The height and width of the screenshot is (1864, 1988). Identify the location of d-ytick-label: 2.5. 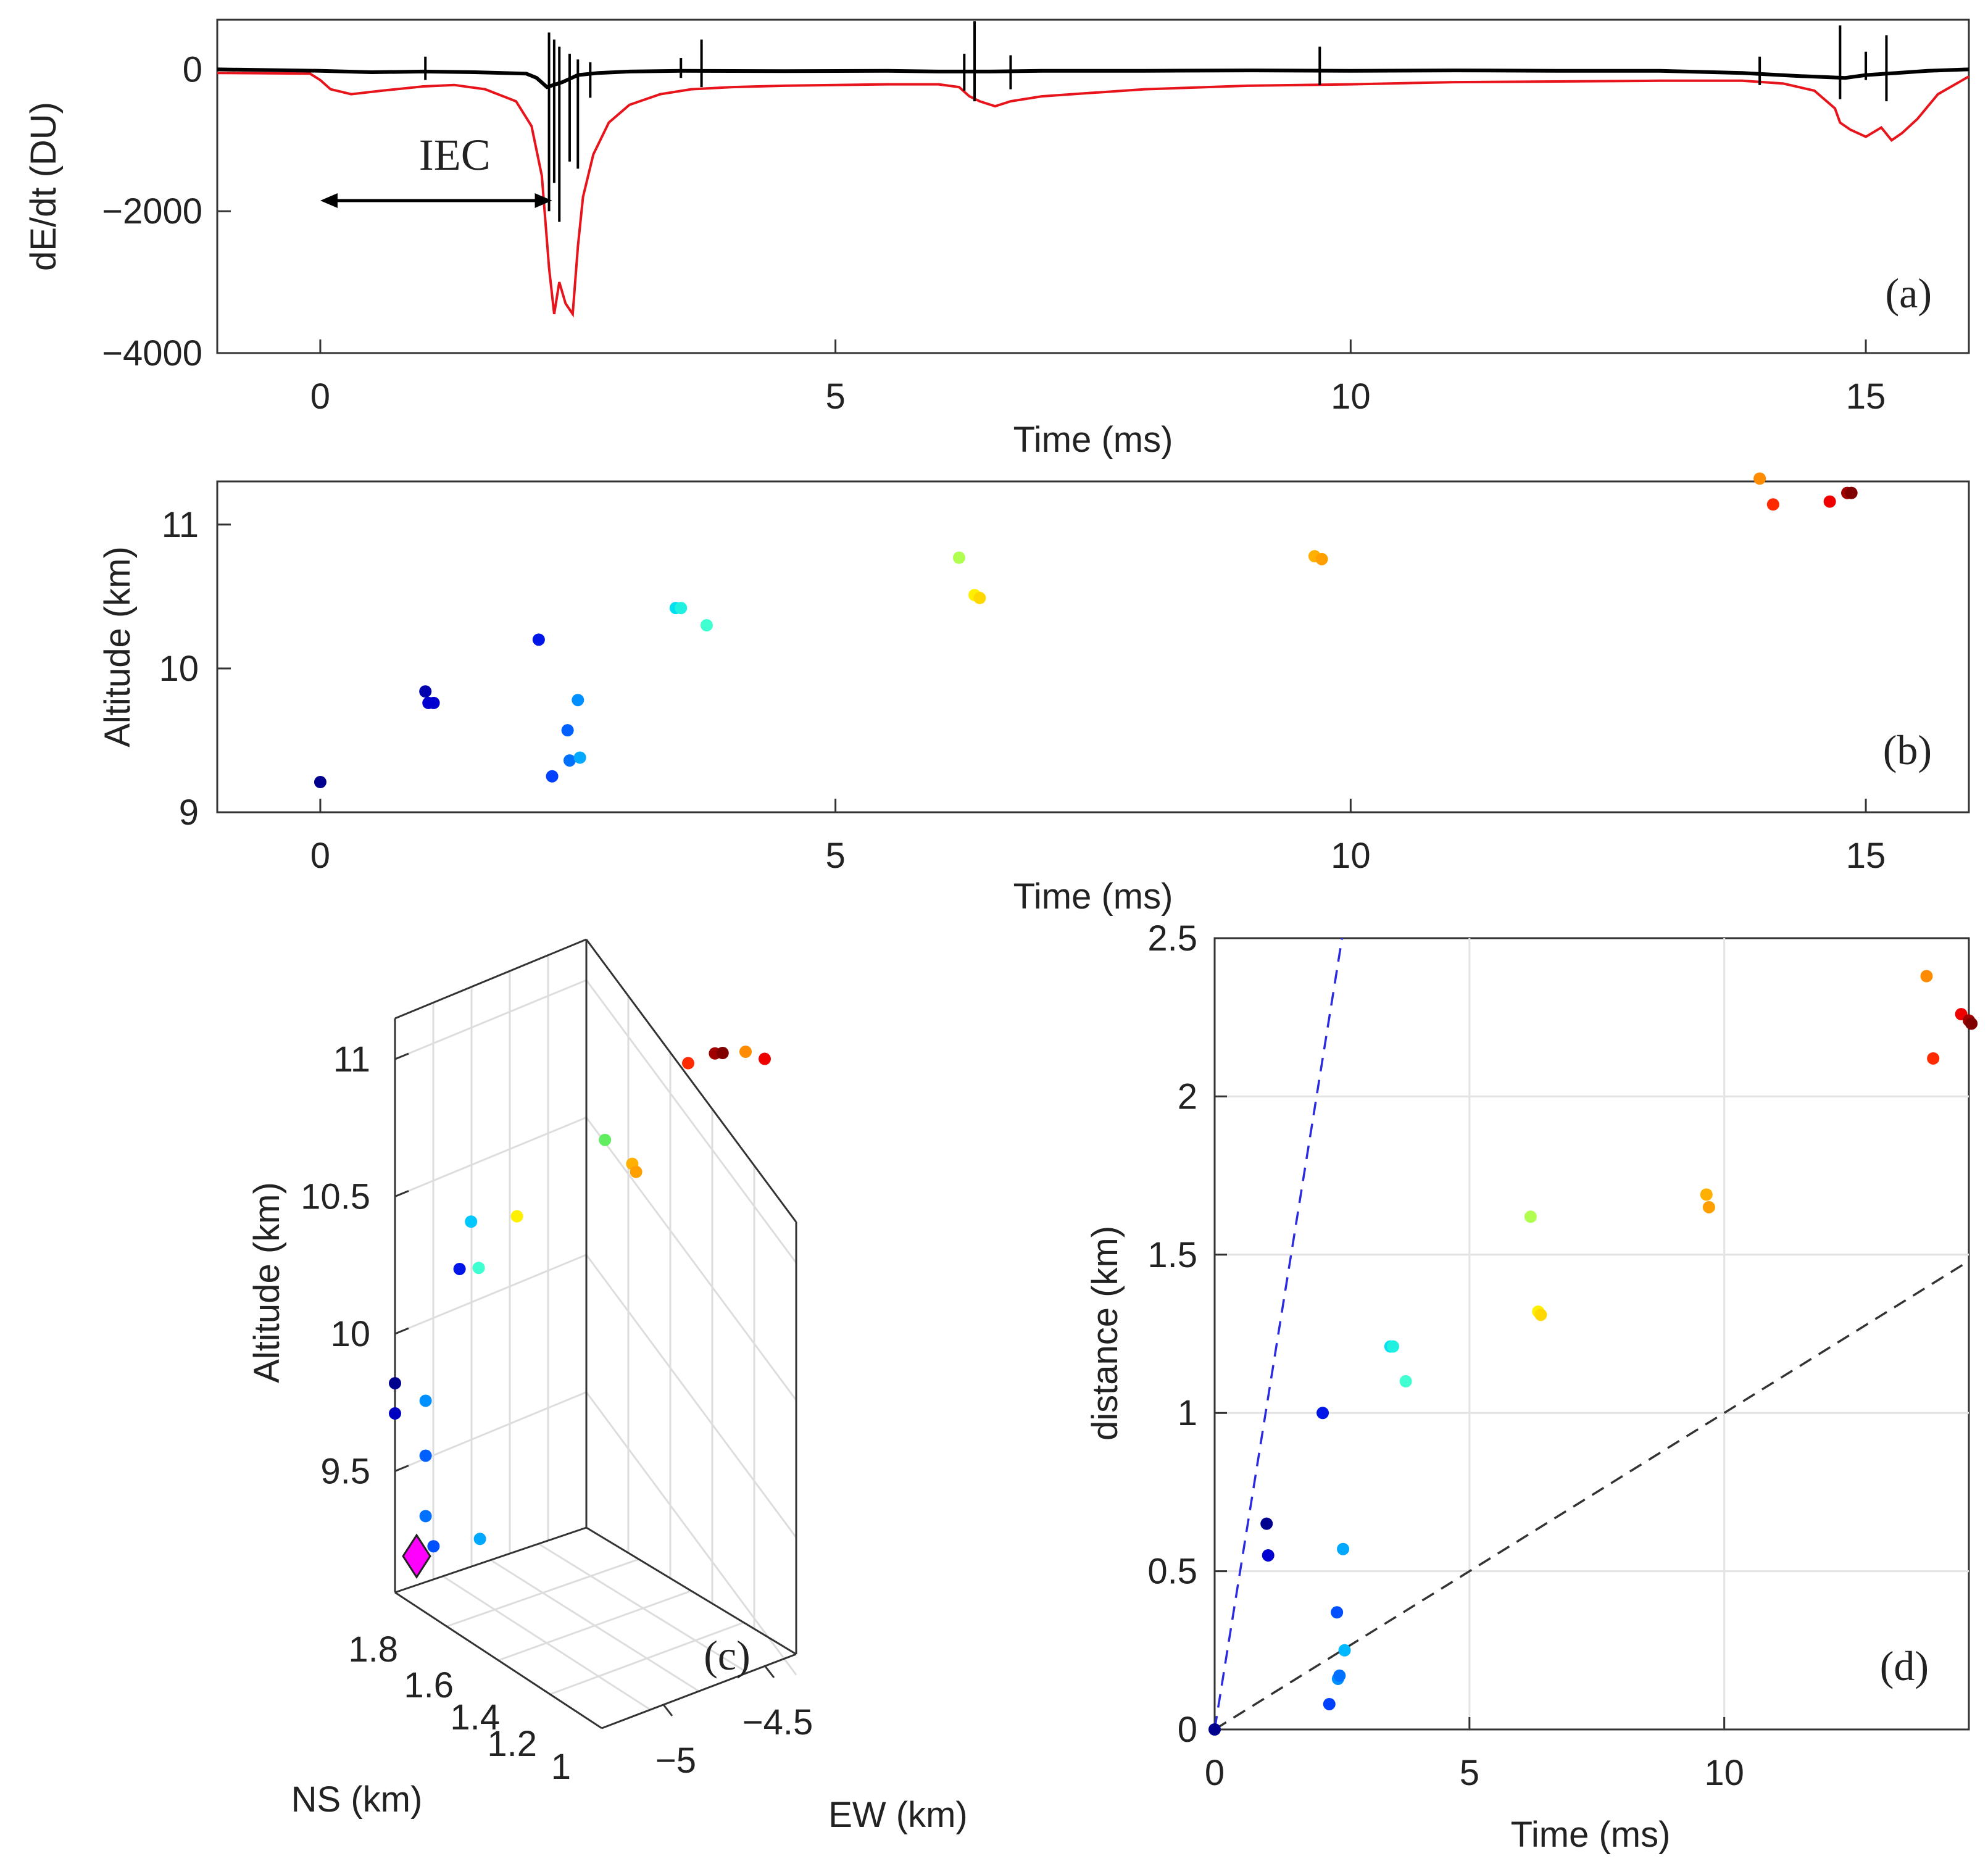
(1172, 938).